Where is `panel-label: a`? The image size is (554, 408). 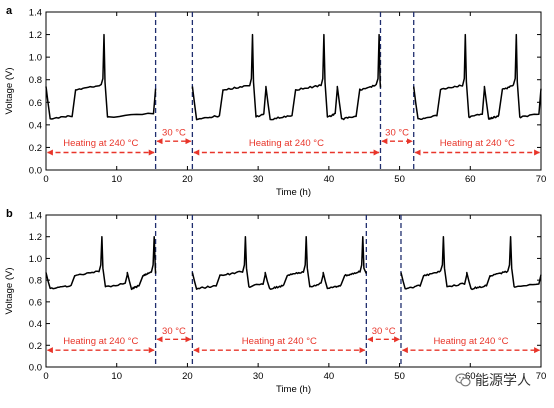
panel-label: a is located at coordinates (9, 11).